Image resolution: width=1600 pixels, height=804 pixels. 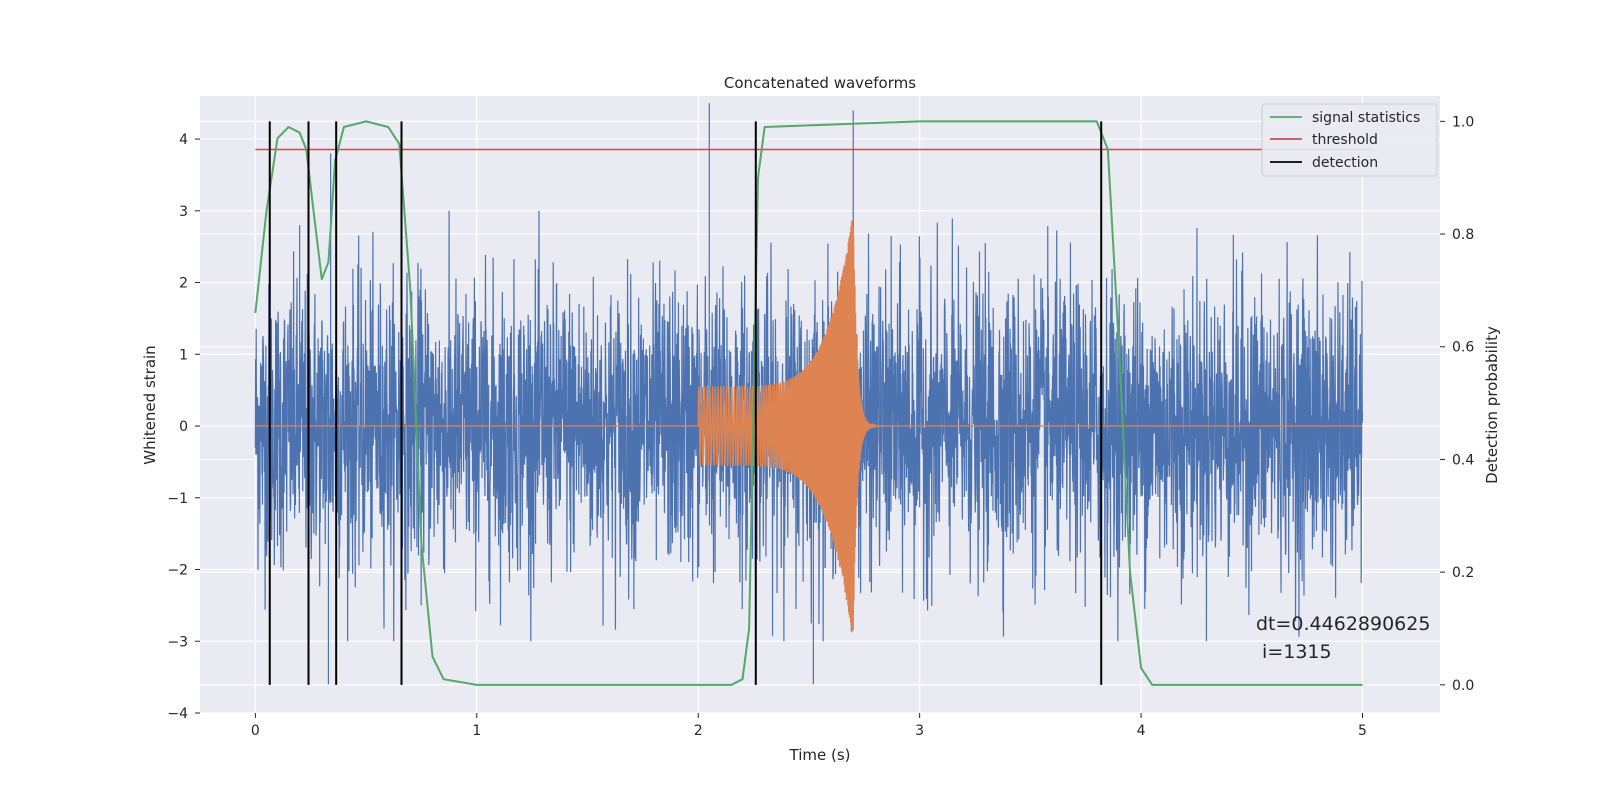 What do you see at coordinates (183, 140) in the screenshot?
I see `y-tick-label: 4` at bounding box center [183, 140].